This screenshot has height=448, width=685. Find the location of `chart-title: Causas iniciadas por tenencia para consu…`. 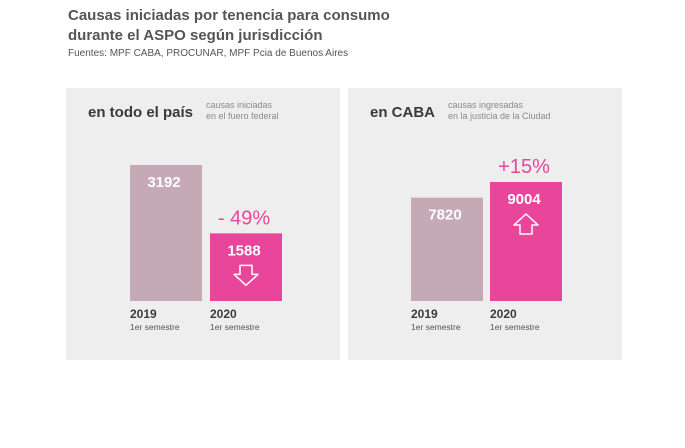

chart-title: Causas iniciadas por tenencia para consu… is located at coordinates (278, 26).